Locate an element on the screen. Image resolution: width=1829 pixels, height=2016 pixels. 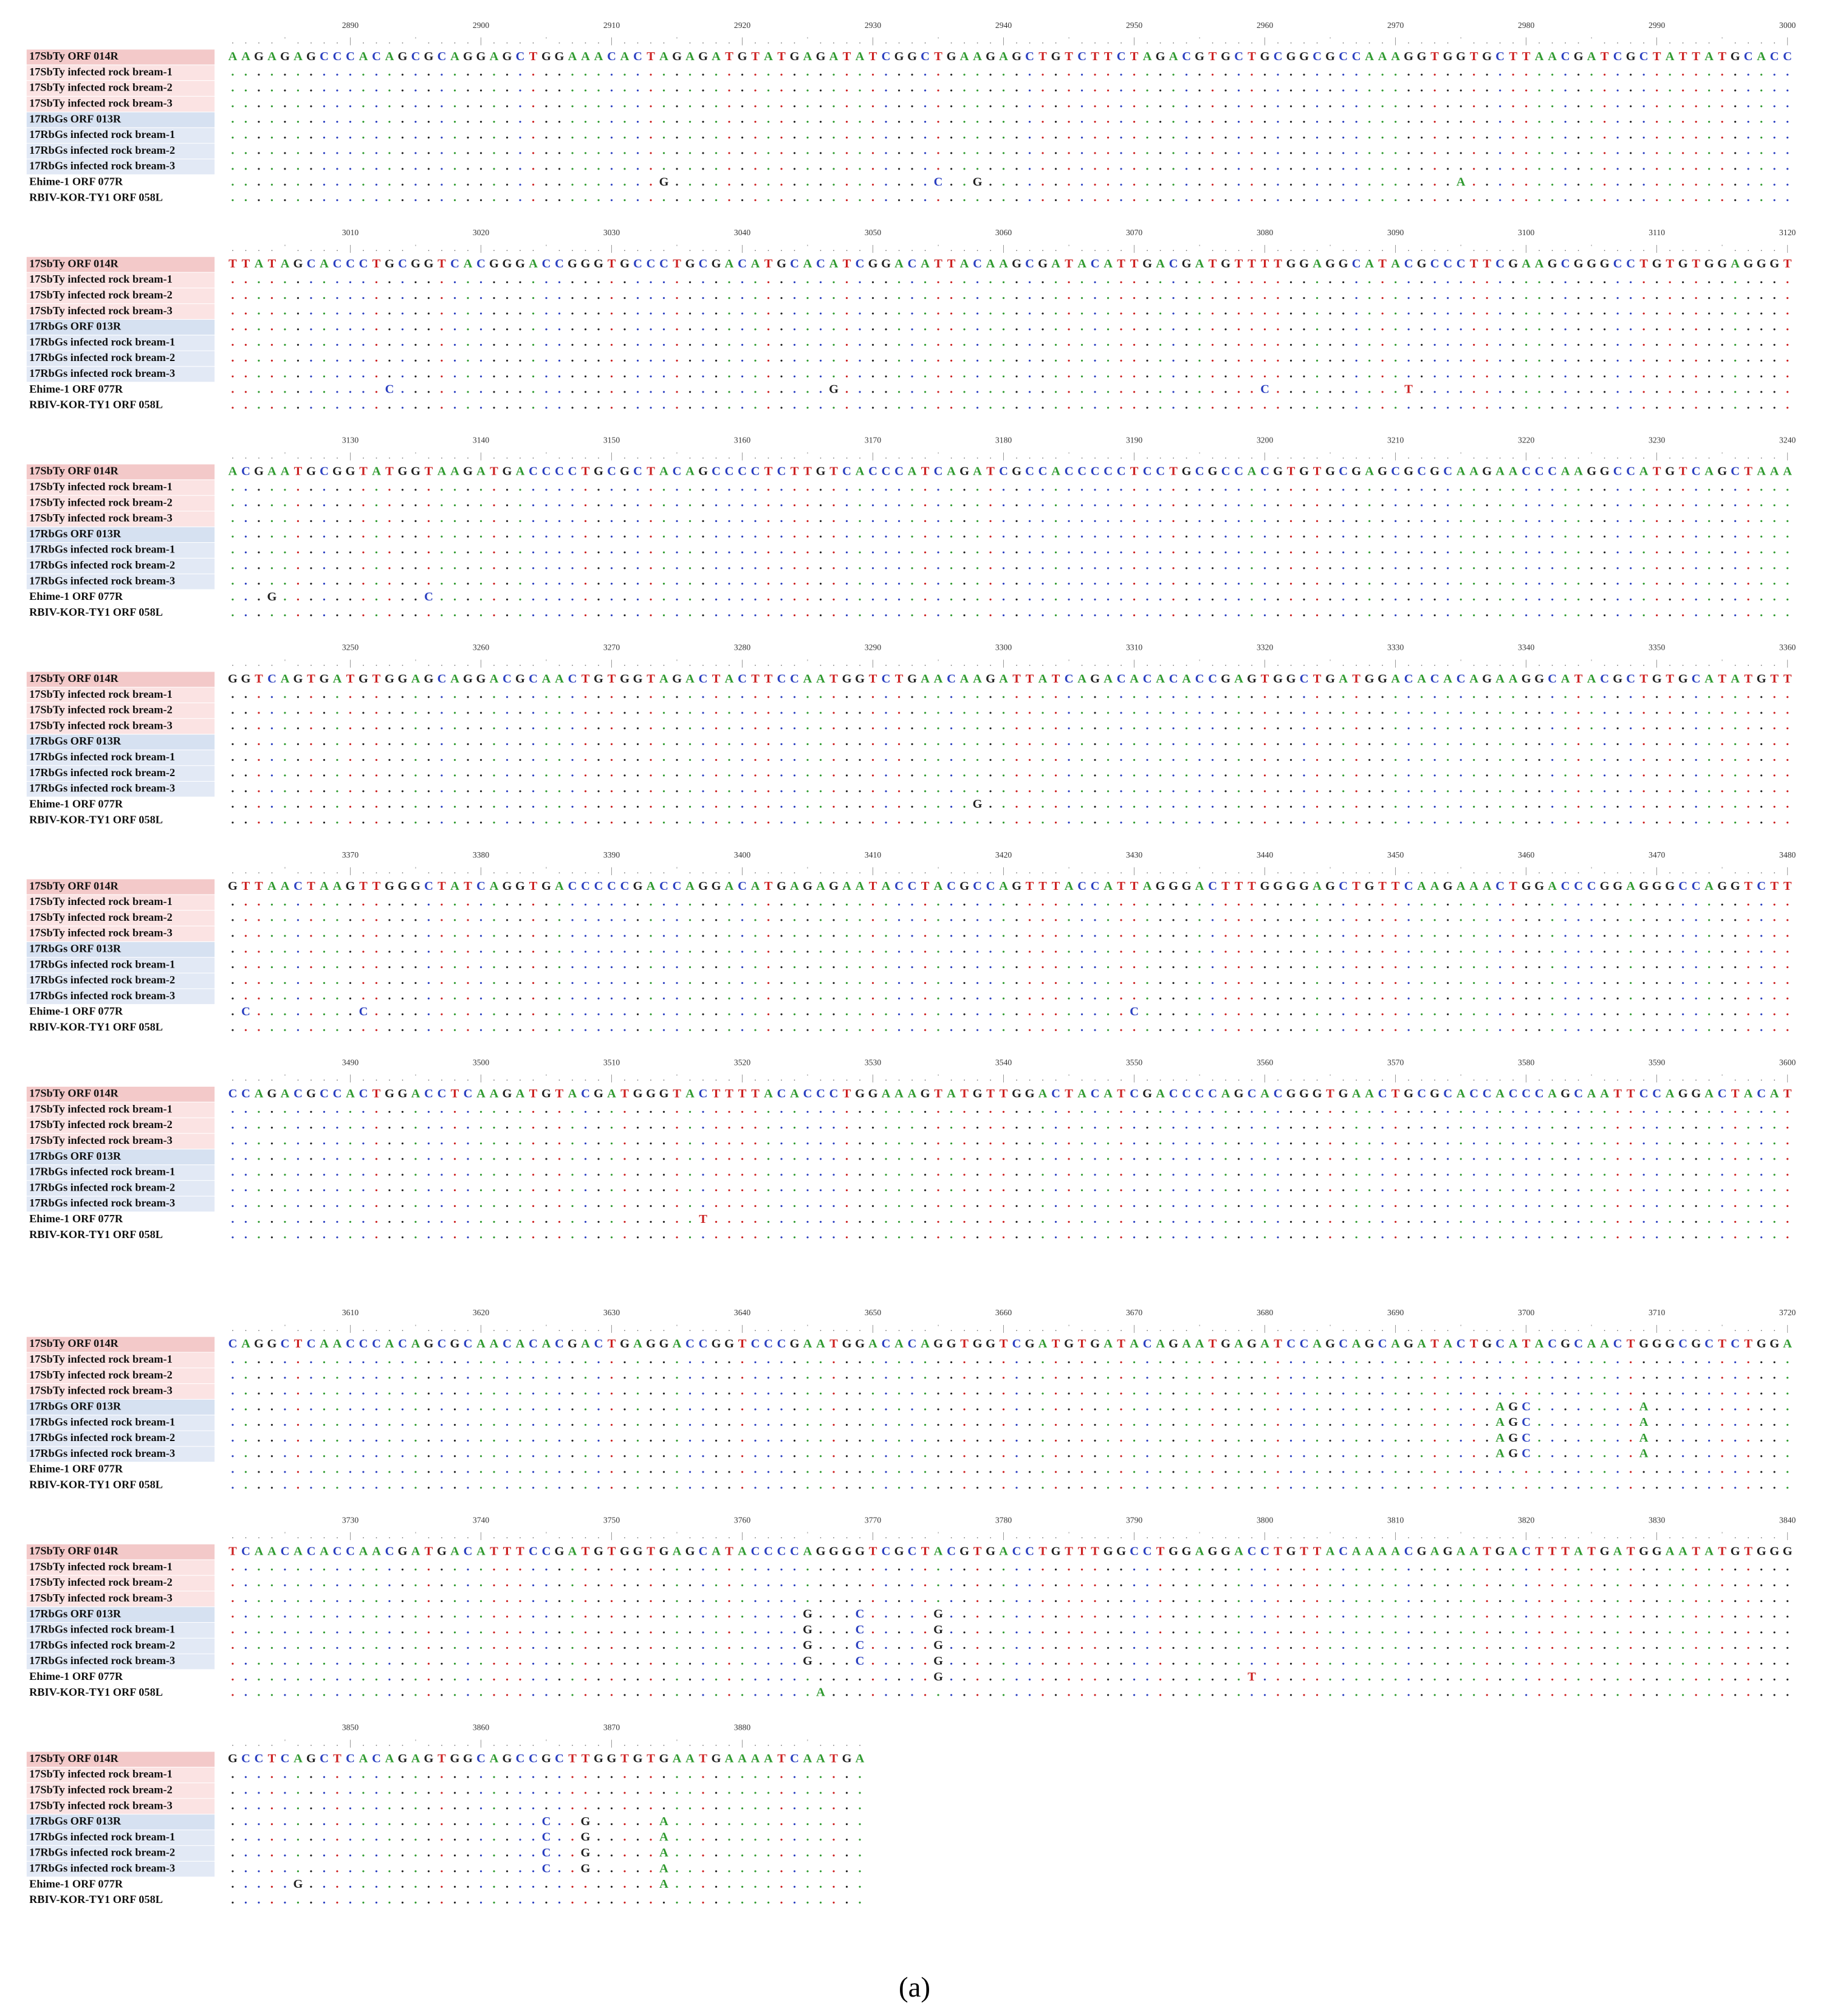
taxon-label: 17SbTy infected rock bream-3 is located at coordinates (101, 1805).